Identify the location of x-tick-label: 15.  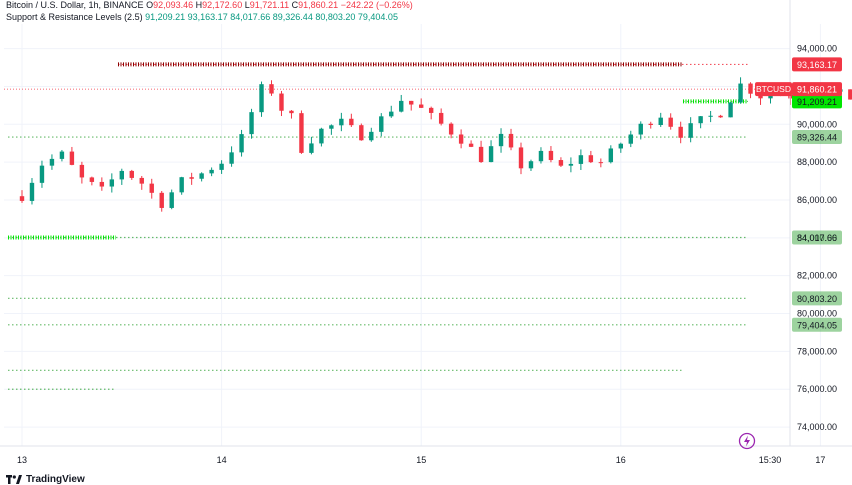
(421, 460).